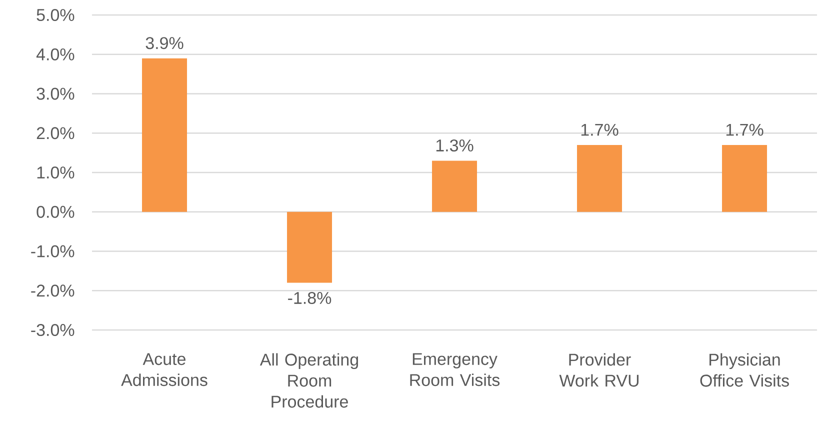 The height and width of the screenshot is (432, 821). I want to click on y-tick-label: 1.0%, so click(55, 172).